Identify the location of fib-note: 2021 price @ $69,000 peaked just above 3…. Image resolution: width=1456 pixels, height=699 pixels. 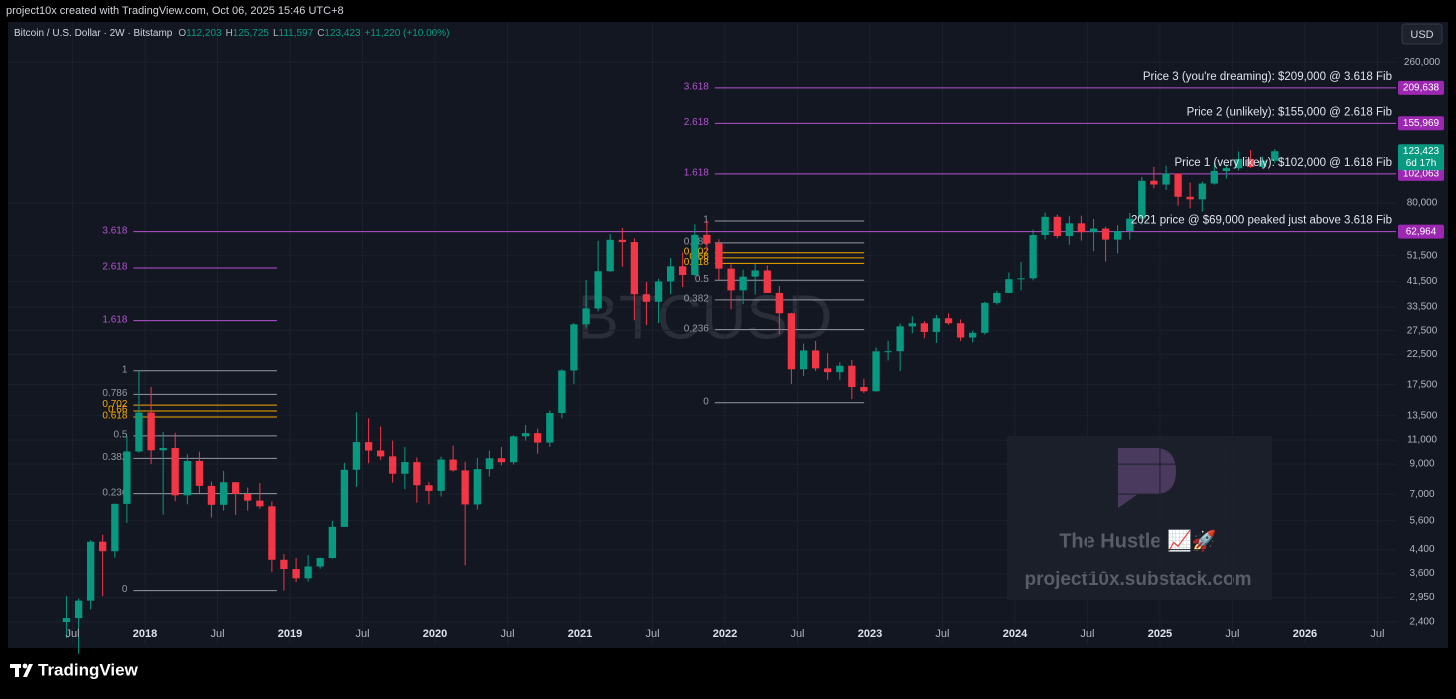
(1261, 221).